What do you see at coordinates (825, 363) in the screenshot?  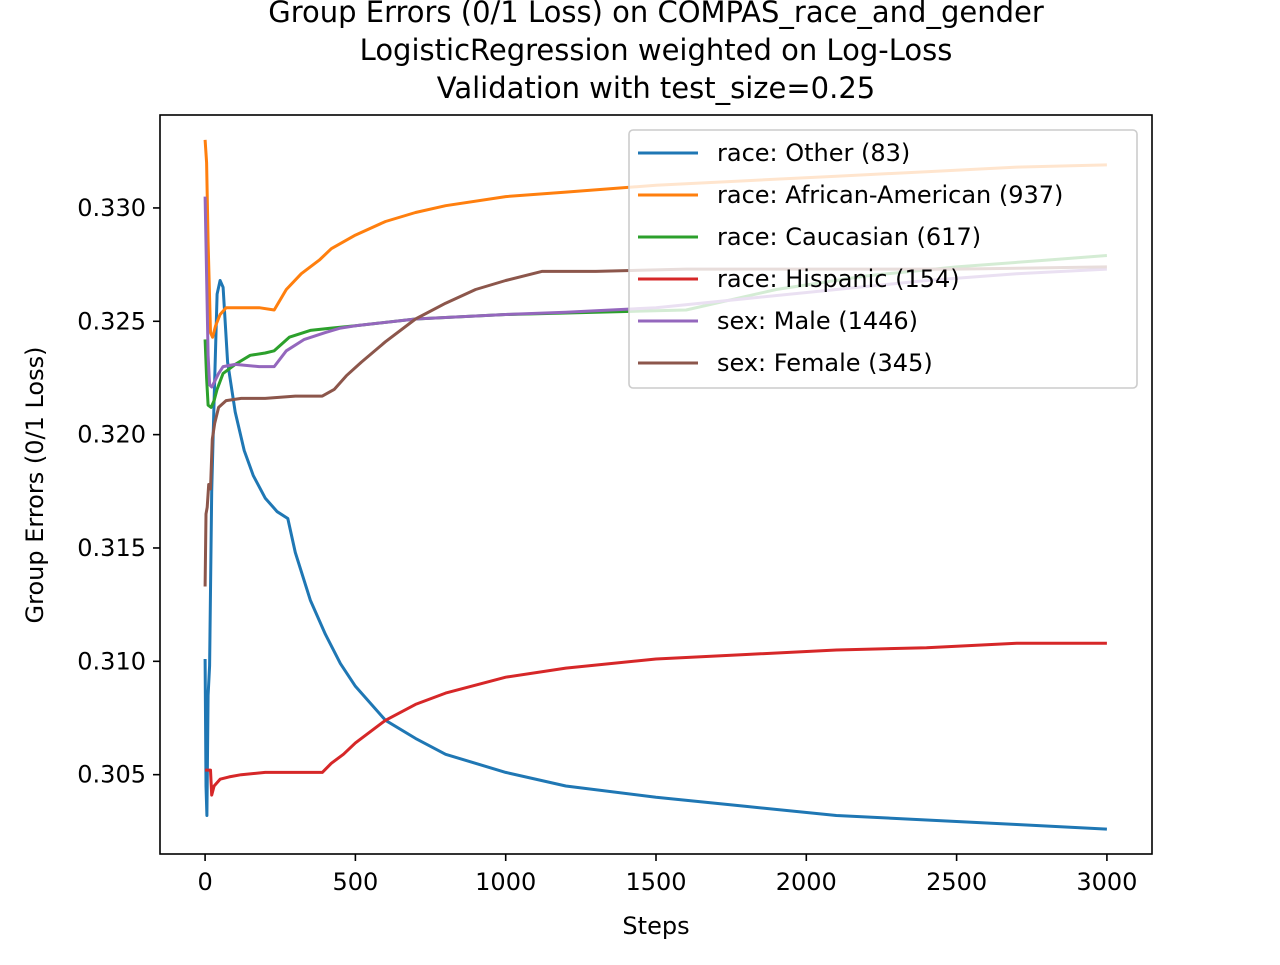 I see `legend-label-6: sex: Female (345)` at bounding box center [825, 363].